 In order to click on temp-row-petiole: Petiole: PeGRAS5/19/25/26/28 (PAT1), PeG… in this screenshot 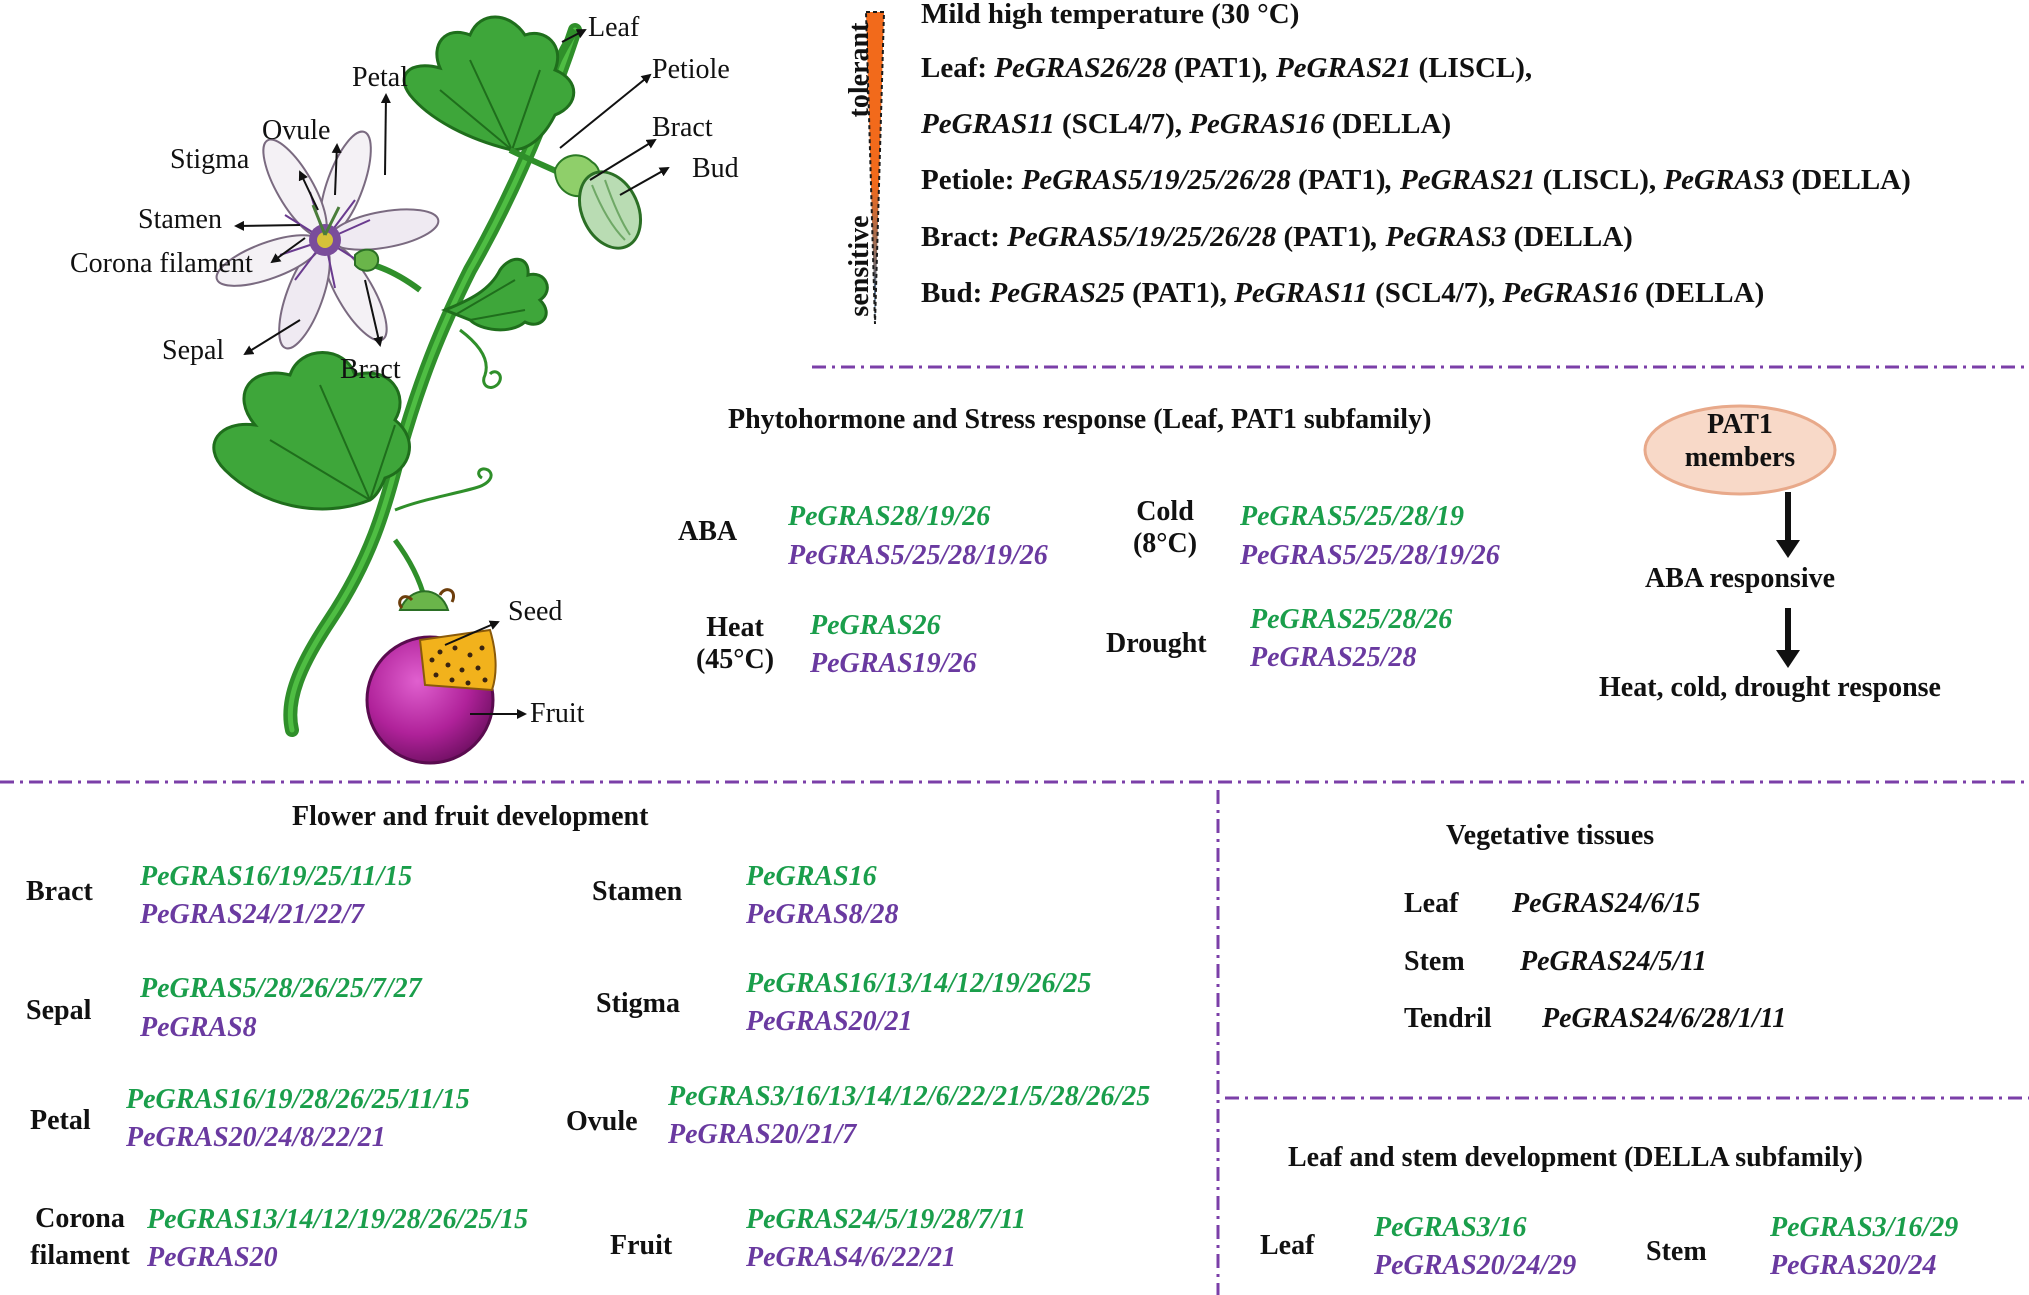, I will do `click(1416, 180)`.